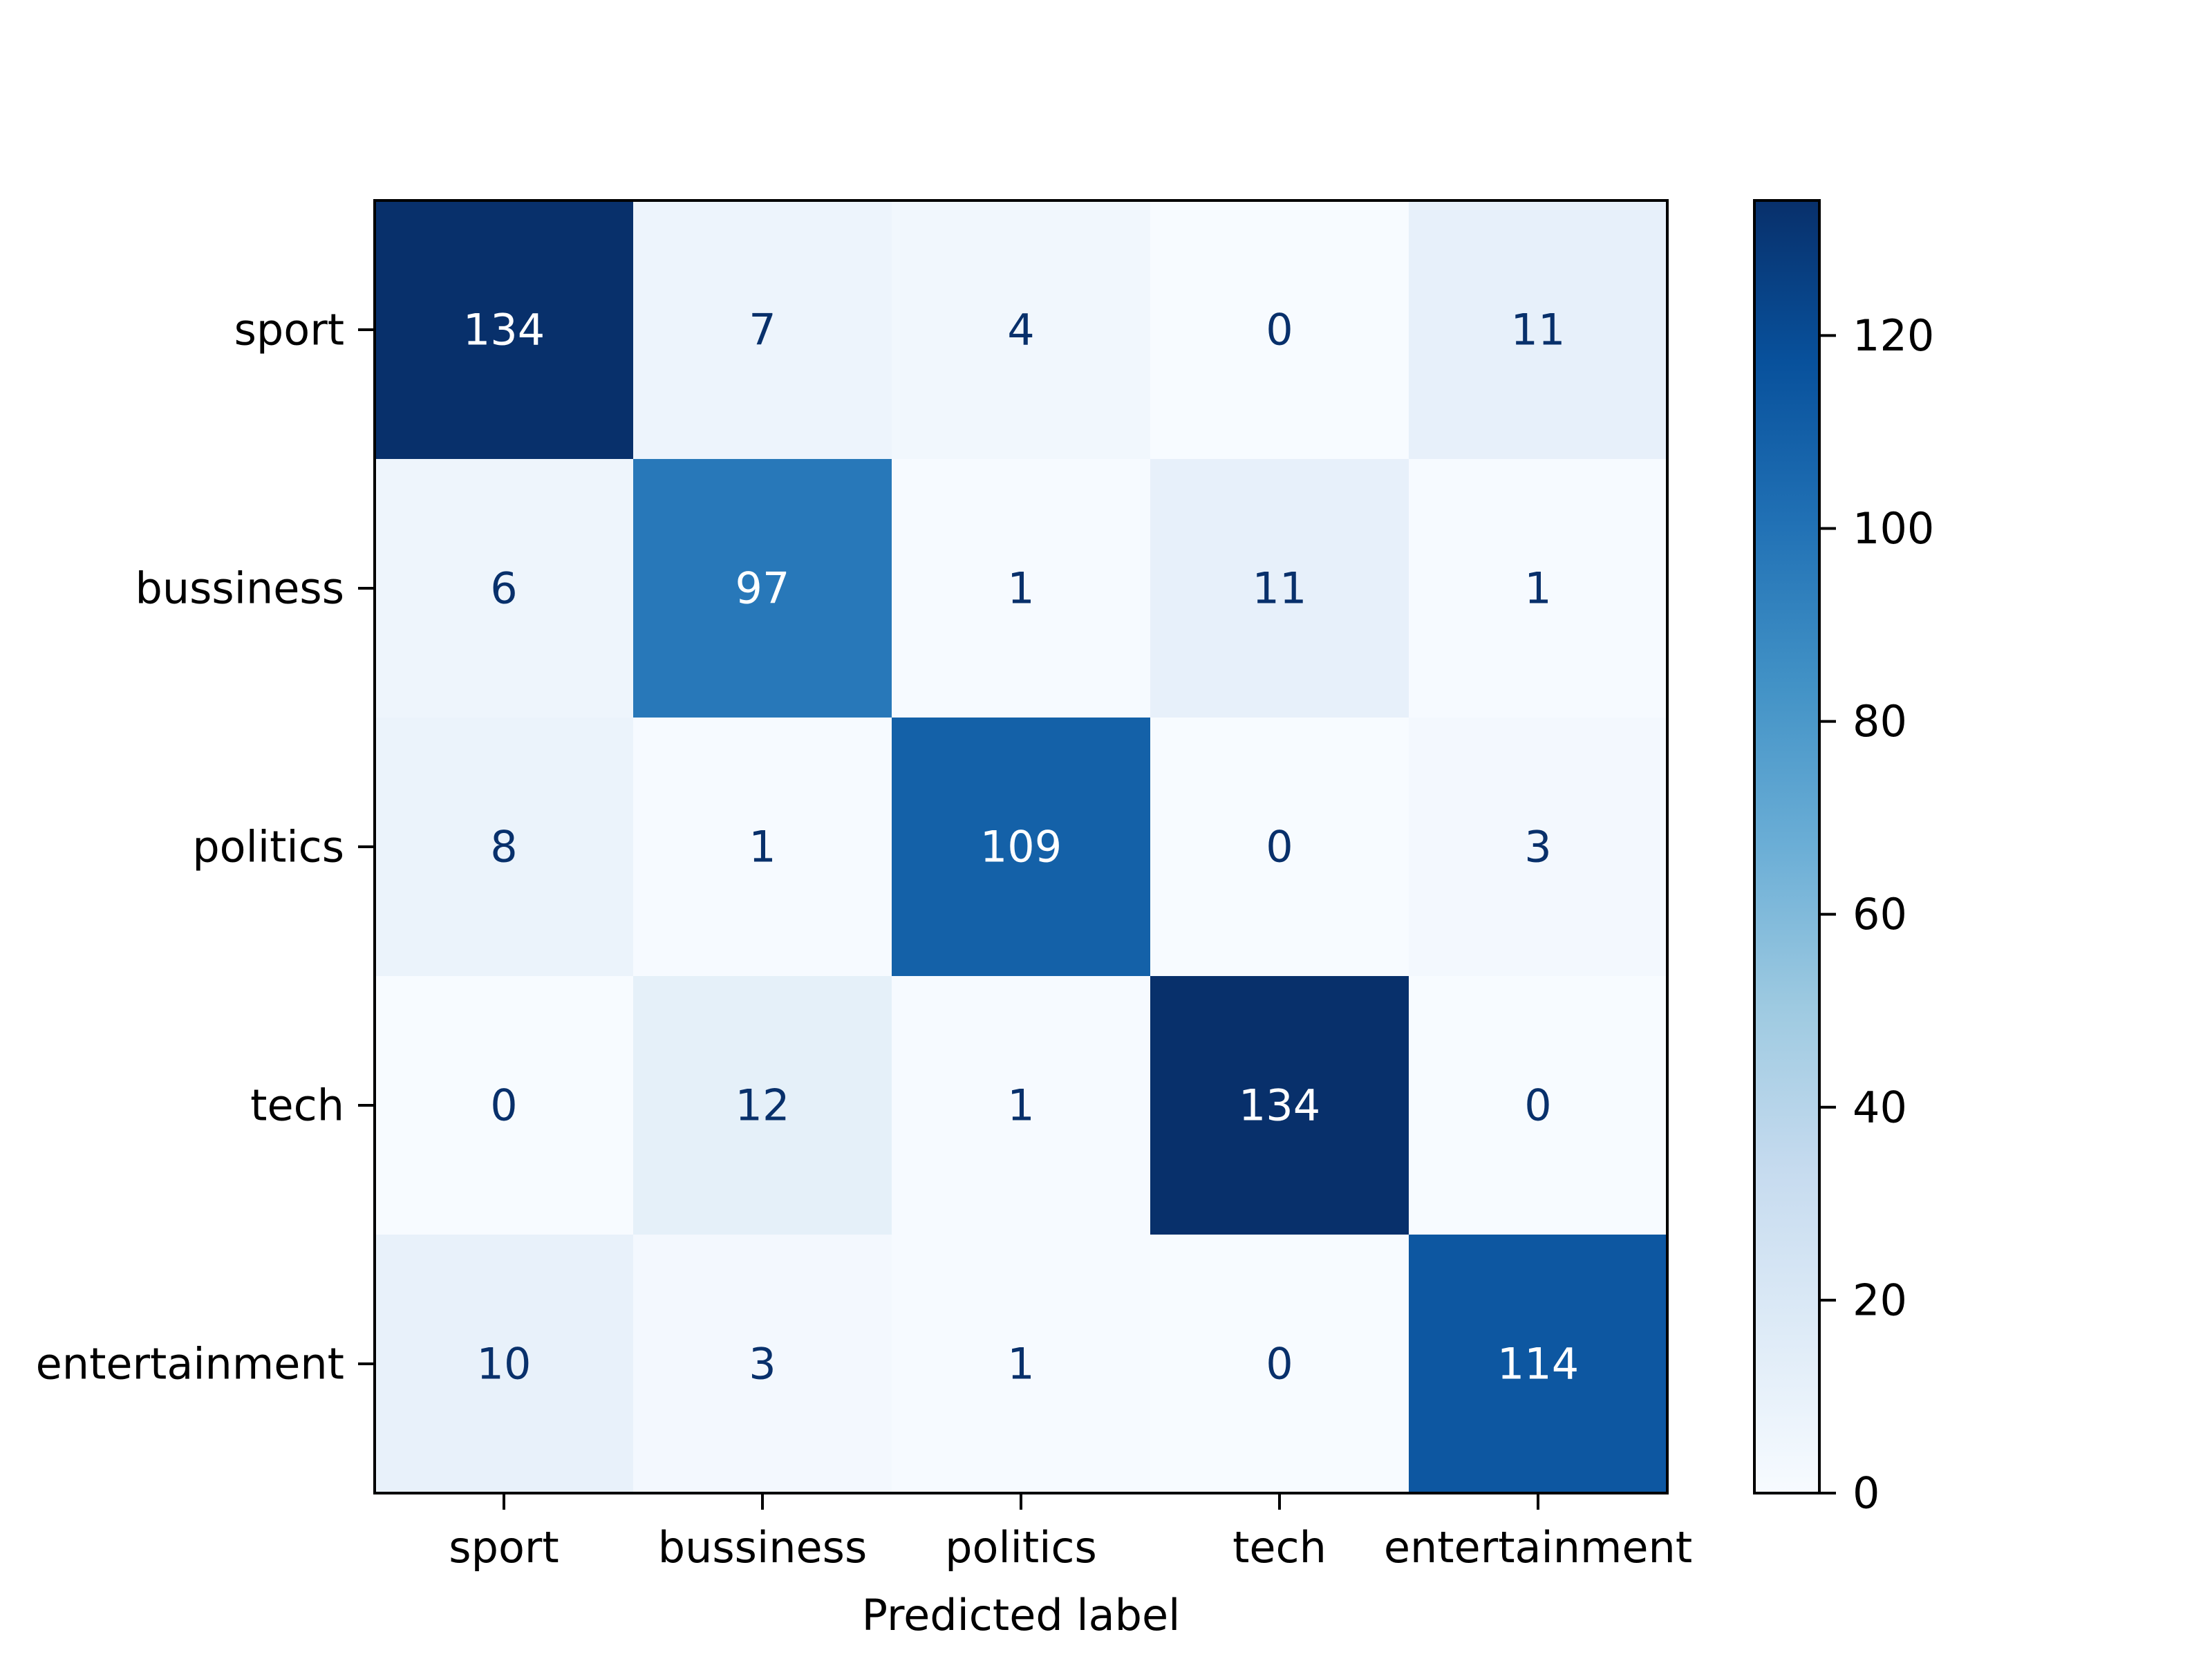  I want to click on cell-value-label: 7, so click(763, 330).